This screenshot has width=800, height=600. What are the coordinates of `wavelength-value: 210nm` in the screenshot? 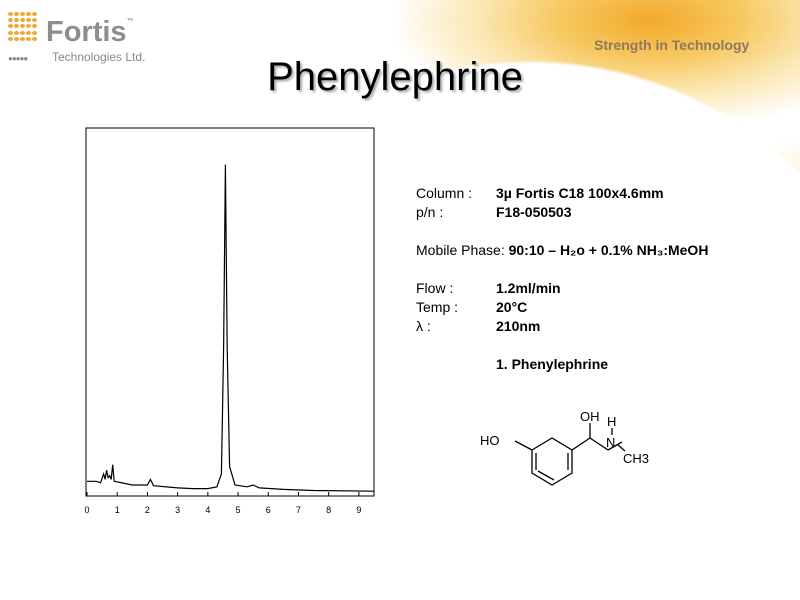 It's located at (518, 326).